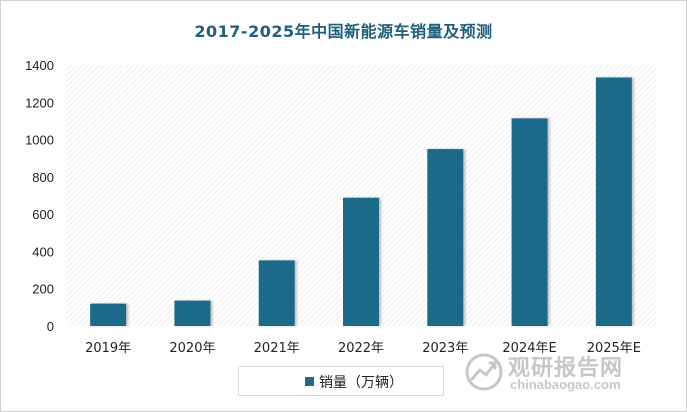 Image resolution: width=687 pixels, height=412 pixels. I want to click on x-tick-label: 2019年, so click(108, 348).